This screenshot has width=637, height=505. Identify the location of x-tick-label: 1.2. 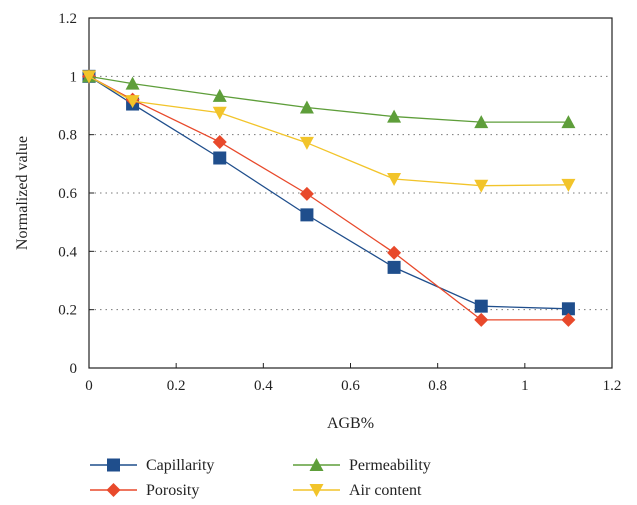
(612, 386).